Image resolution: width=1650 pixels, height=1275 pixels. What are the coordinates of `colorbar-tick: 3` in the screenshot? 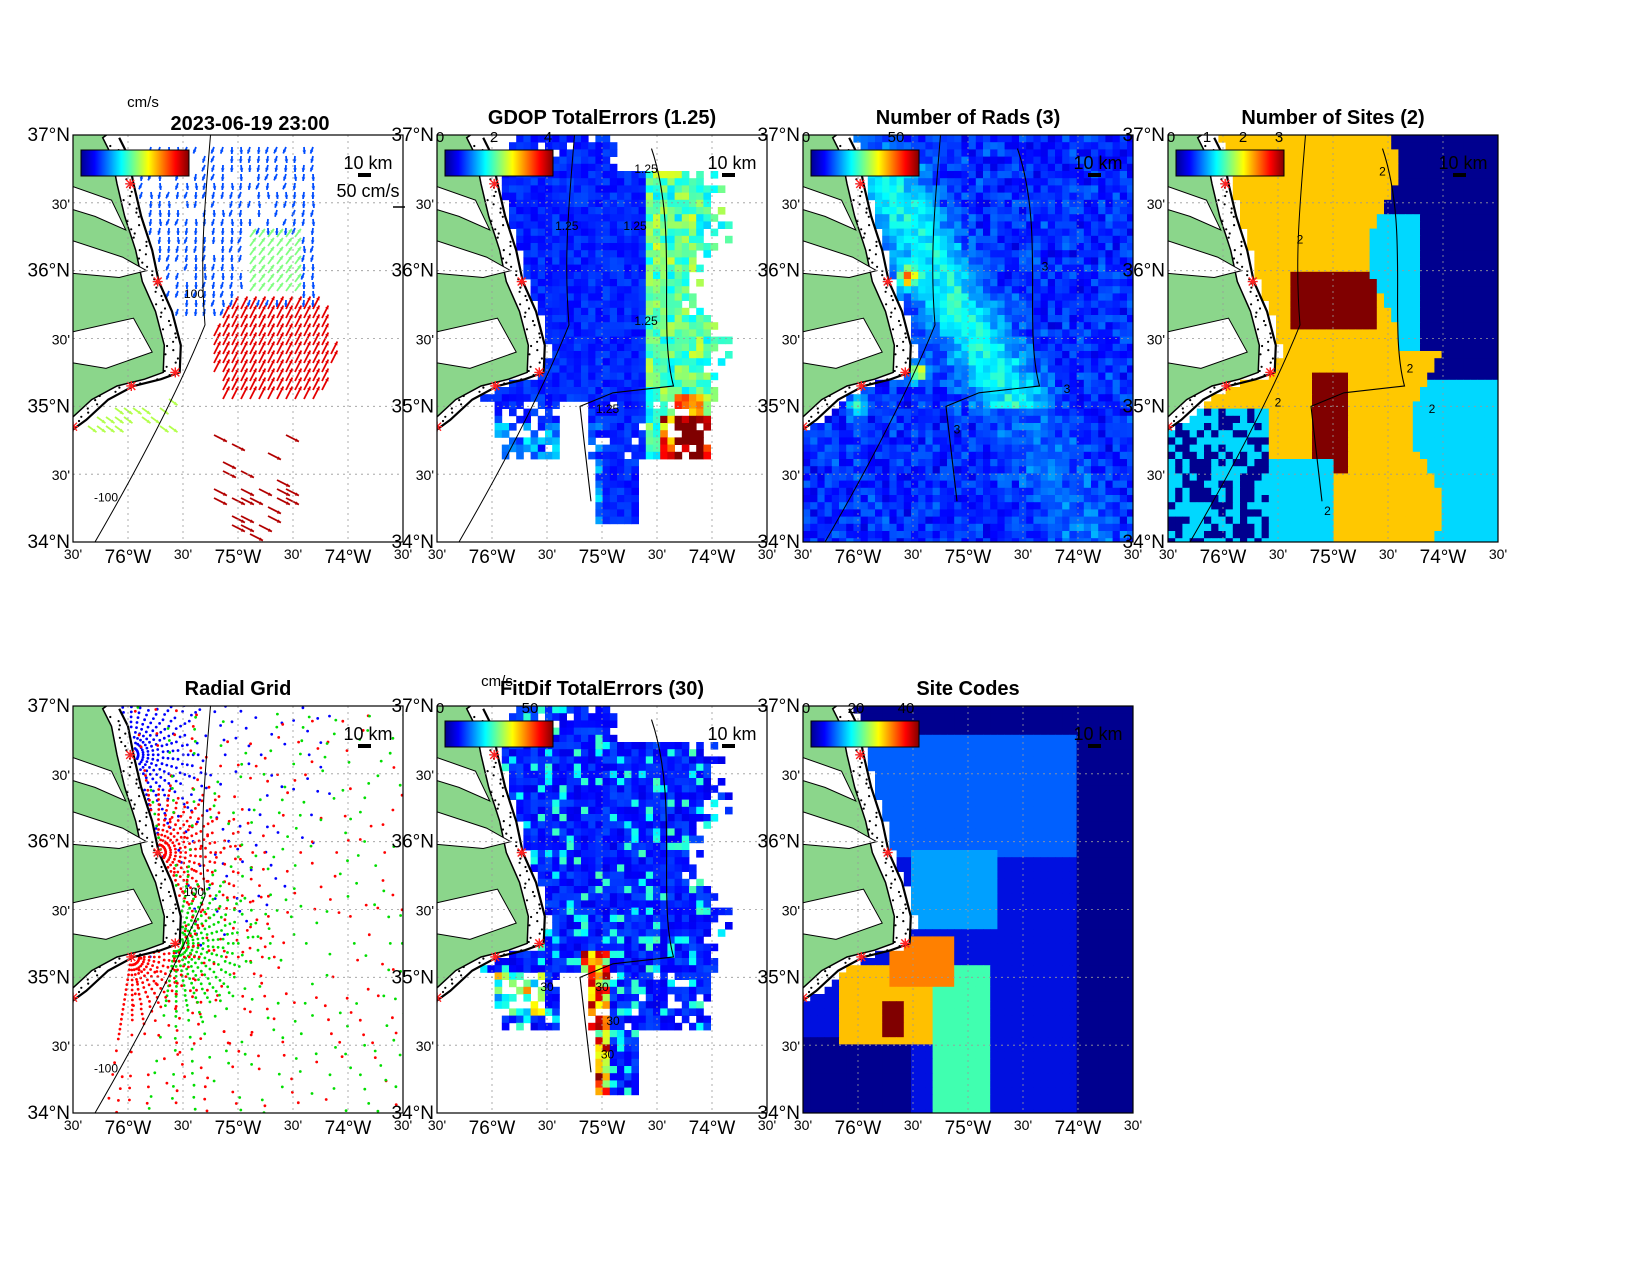 It's located at (1279, 137).